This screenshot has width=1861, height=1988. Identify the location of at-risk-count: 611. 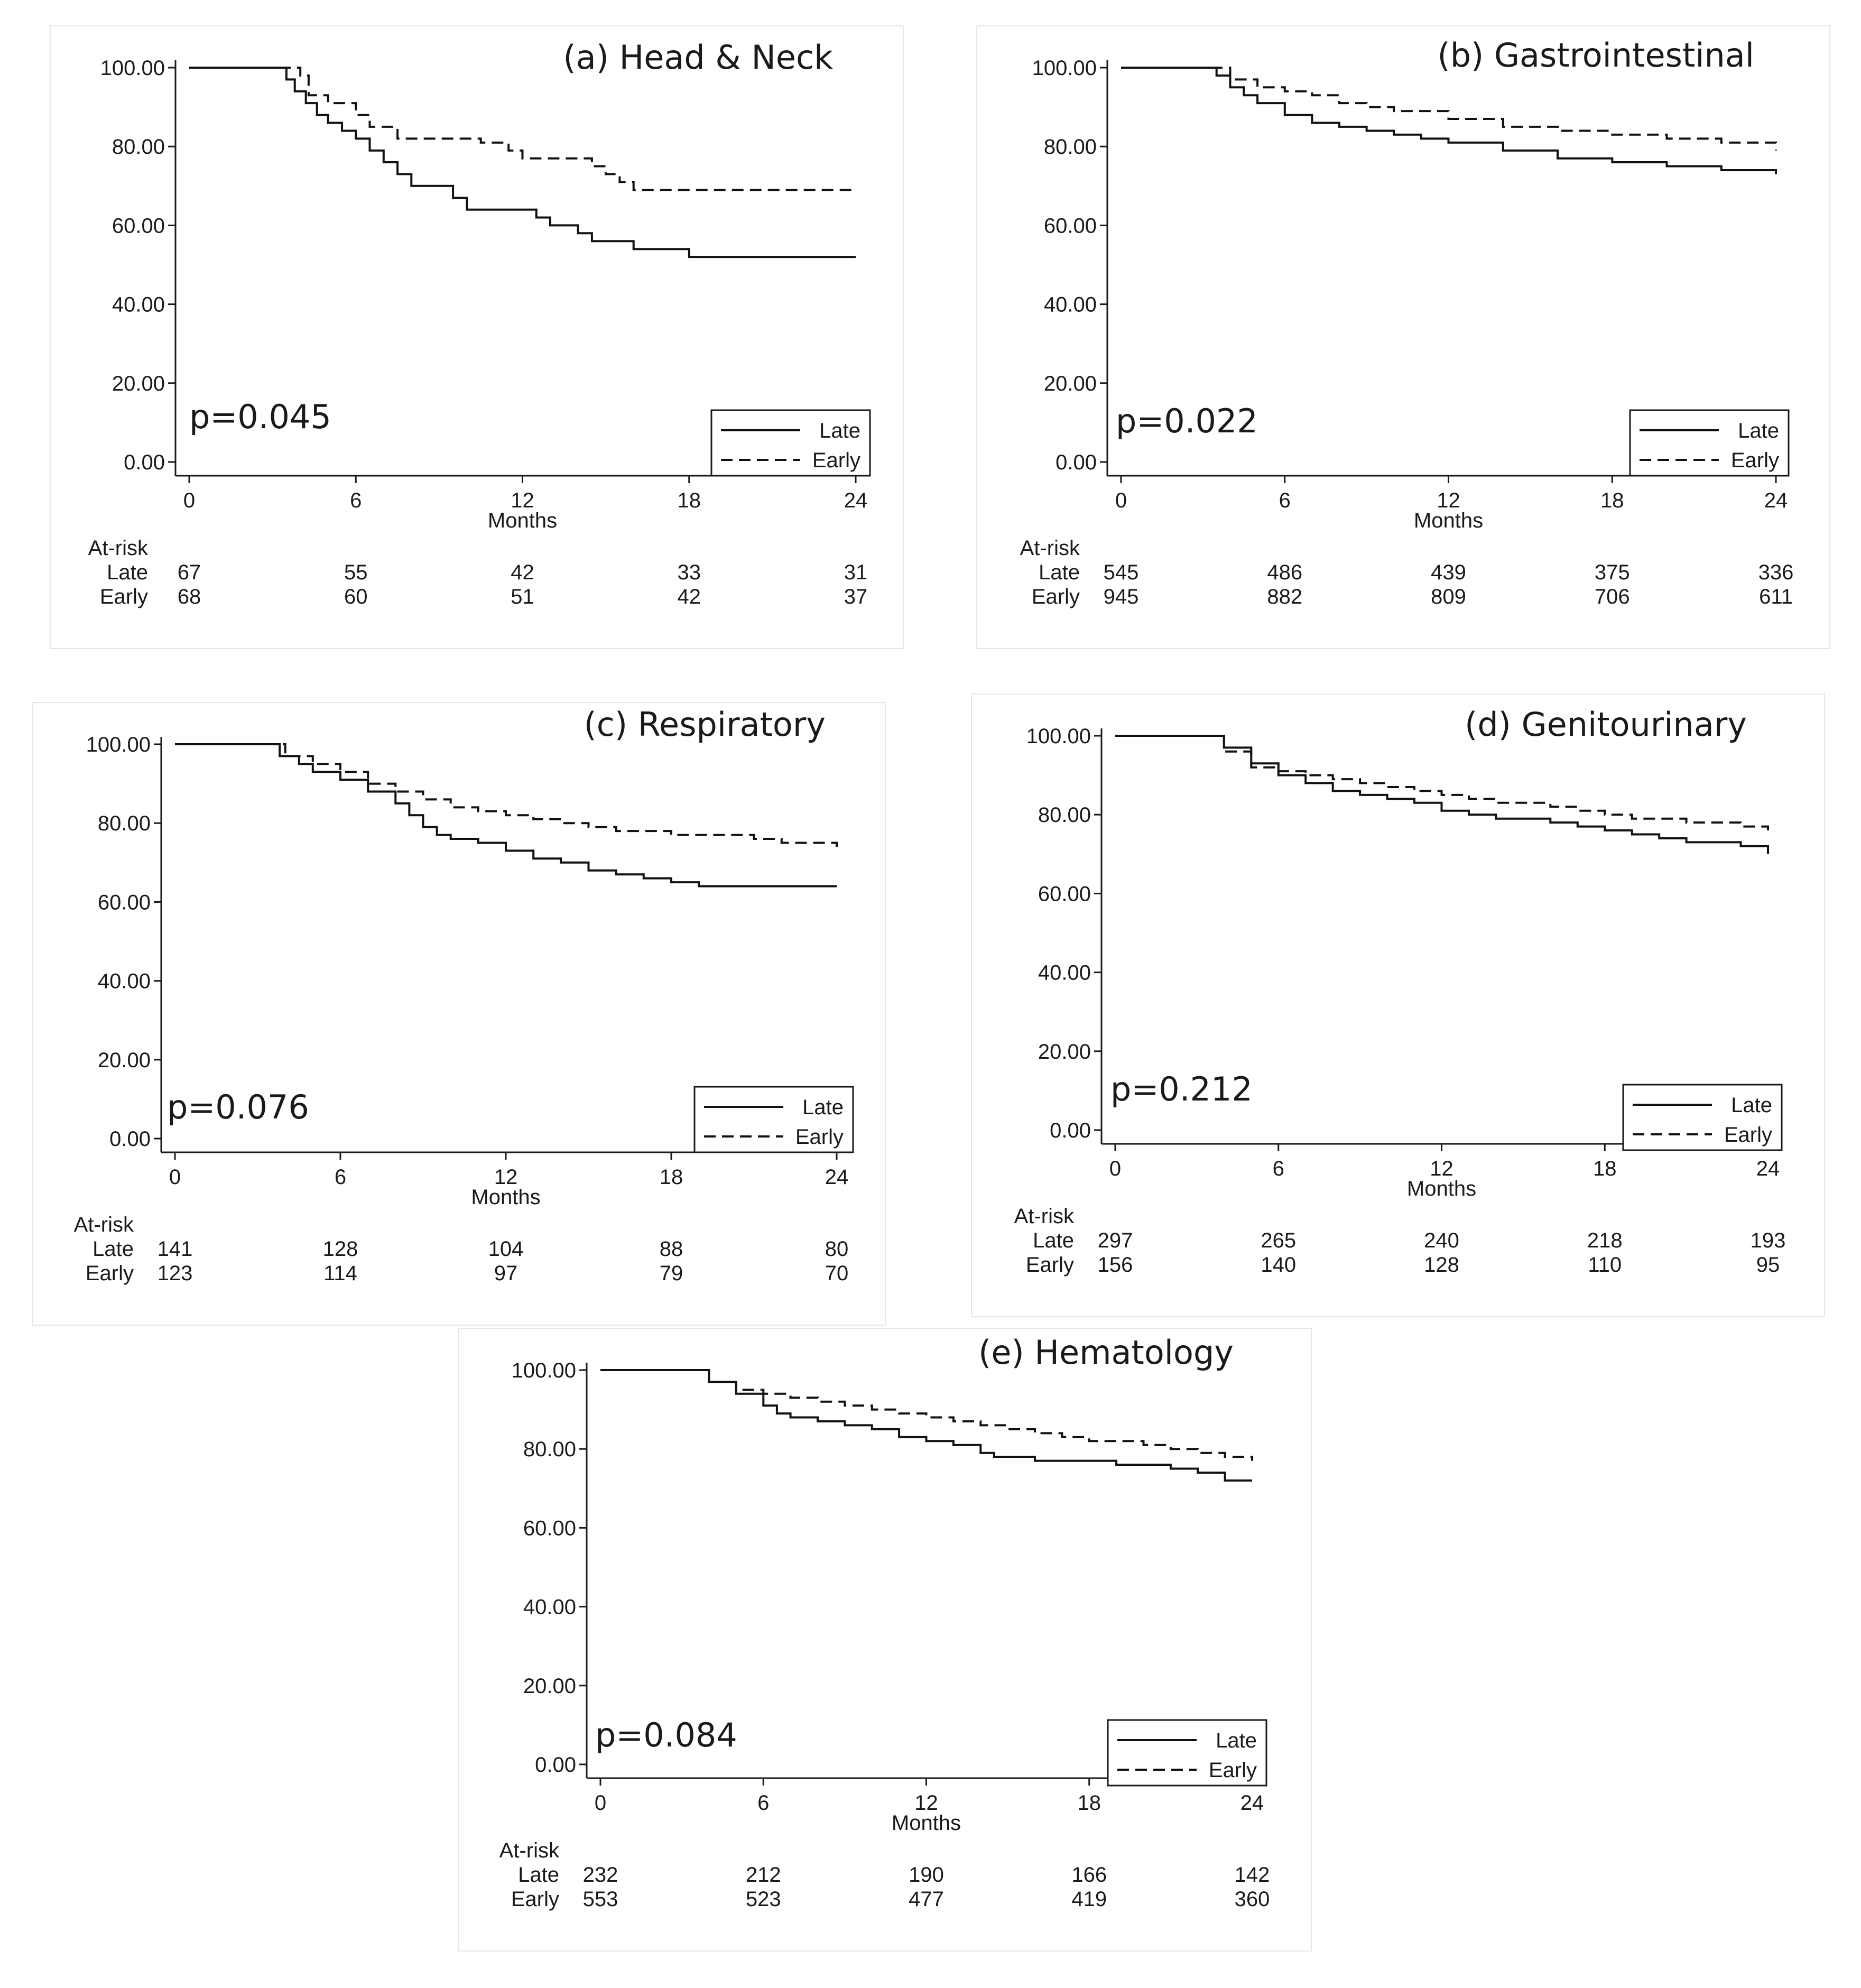
(1776, 596).